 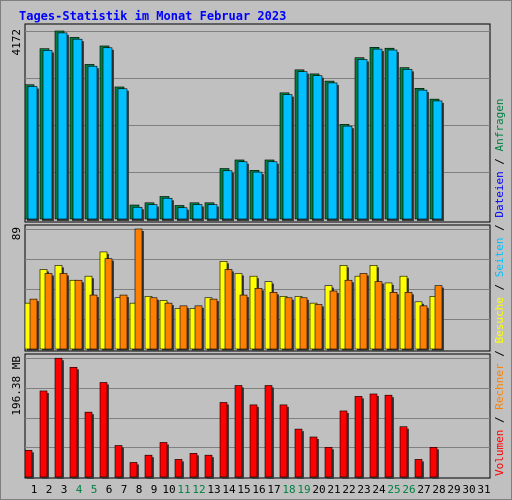 I want to click on x-tick-day-4: 4, so click(x=79, y=489).